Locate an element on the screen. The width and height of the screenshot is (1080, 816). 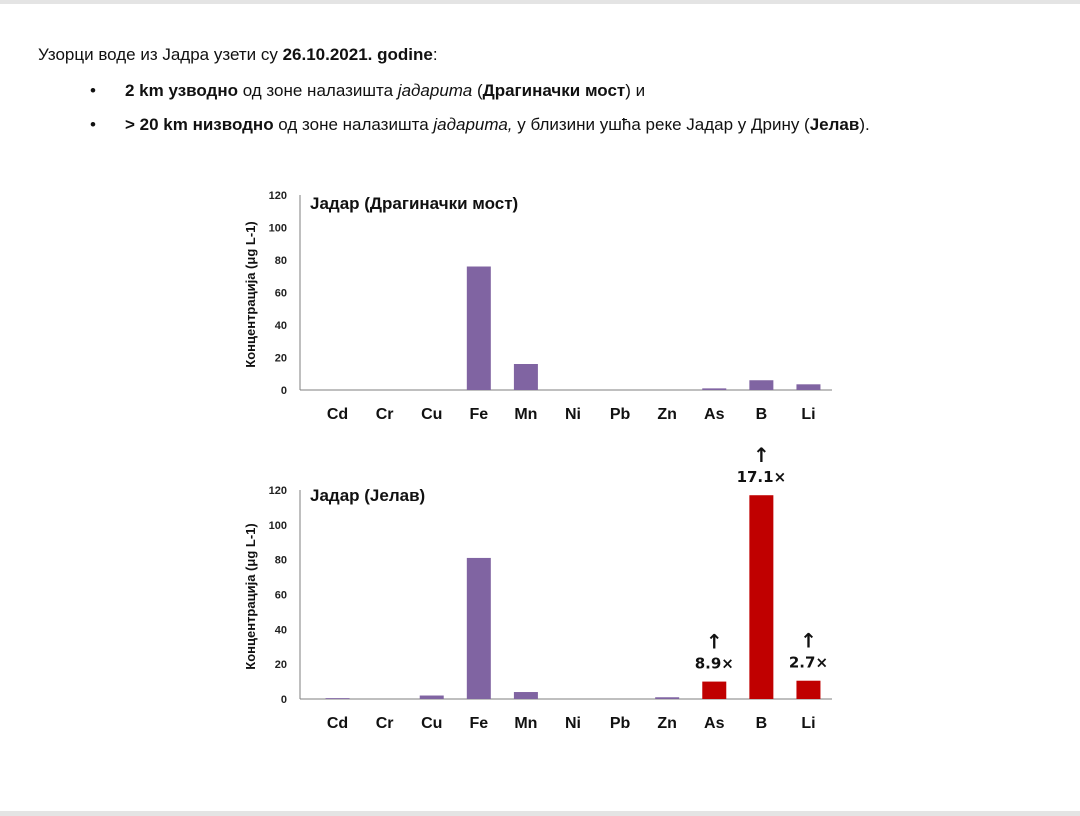
top-border is located at coordinates (540, 2).